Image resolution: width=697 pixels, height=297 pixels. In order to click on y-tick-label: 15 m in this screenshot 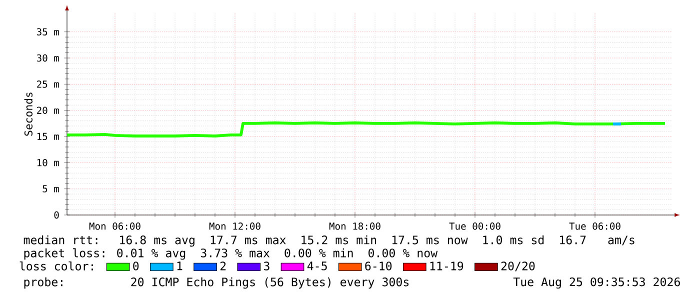, I will do `click(48, 136)`.